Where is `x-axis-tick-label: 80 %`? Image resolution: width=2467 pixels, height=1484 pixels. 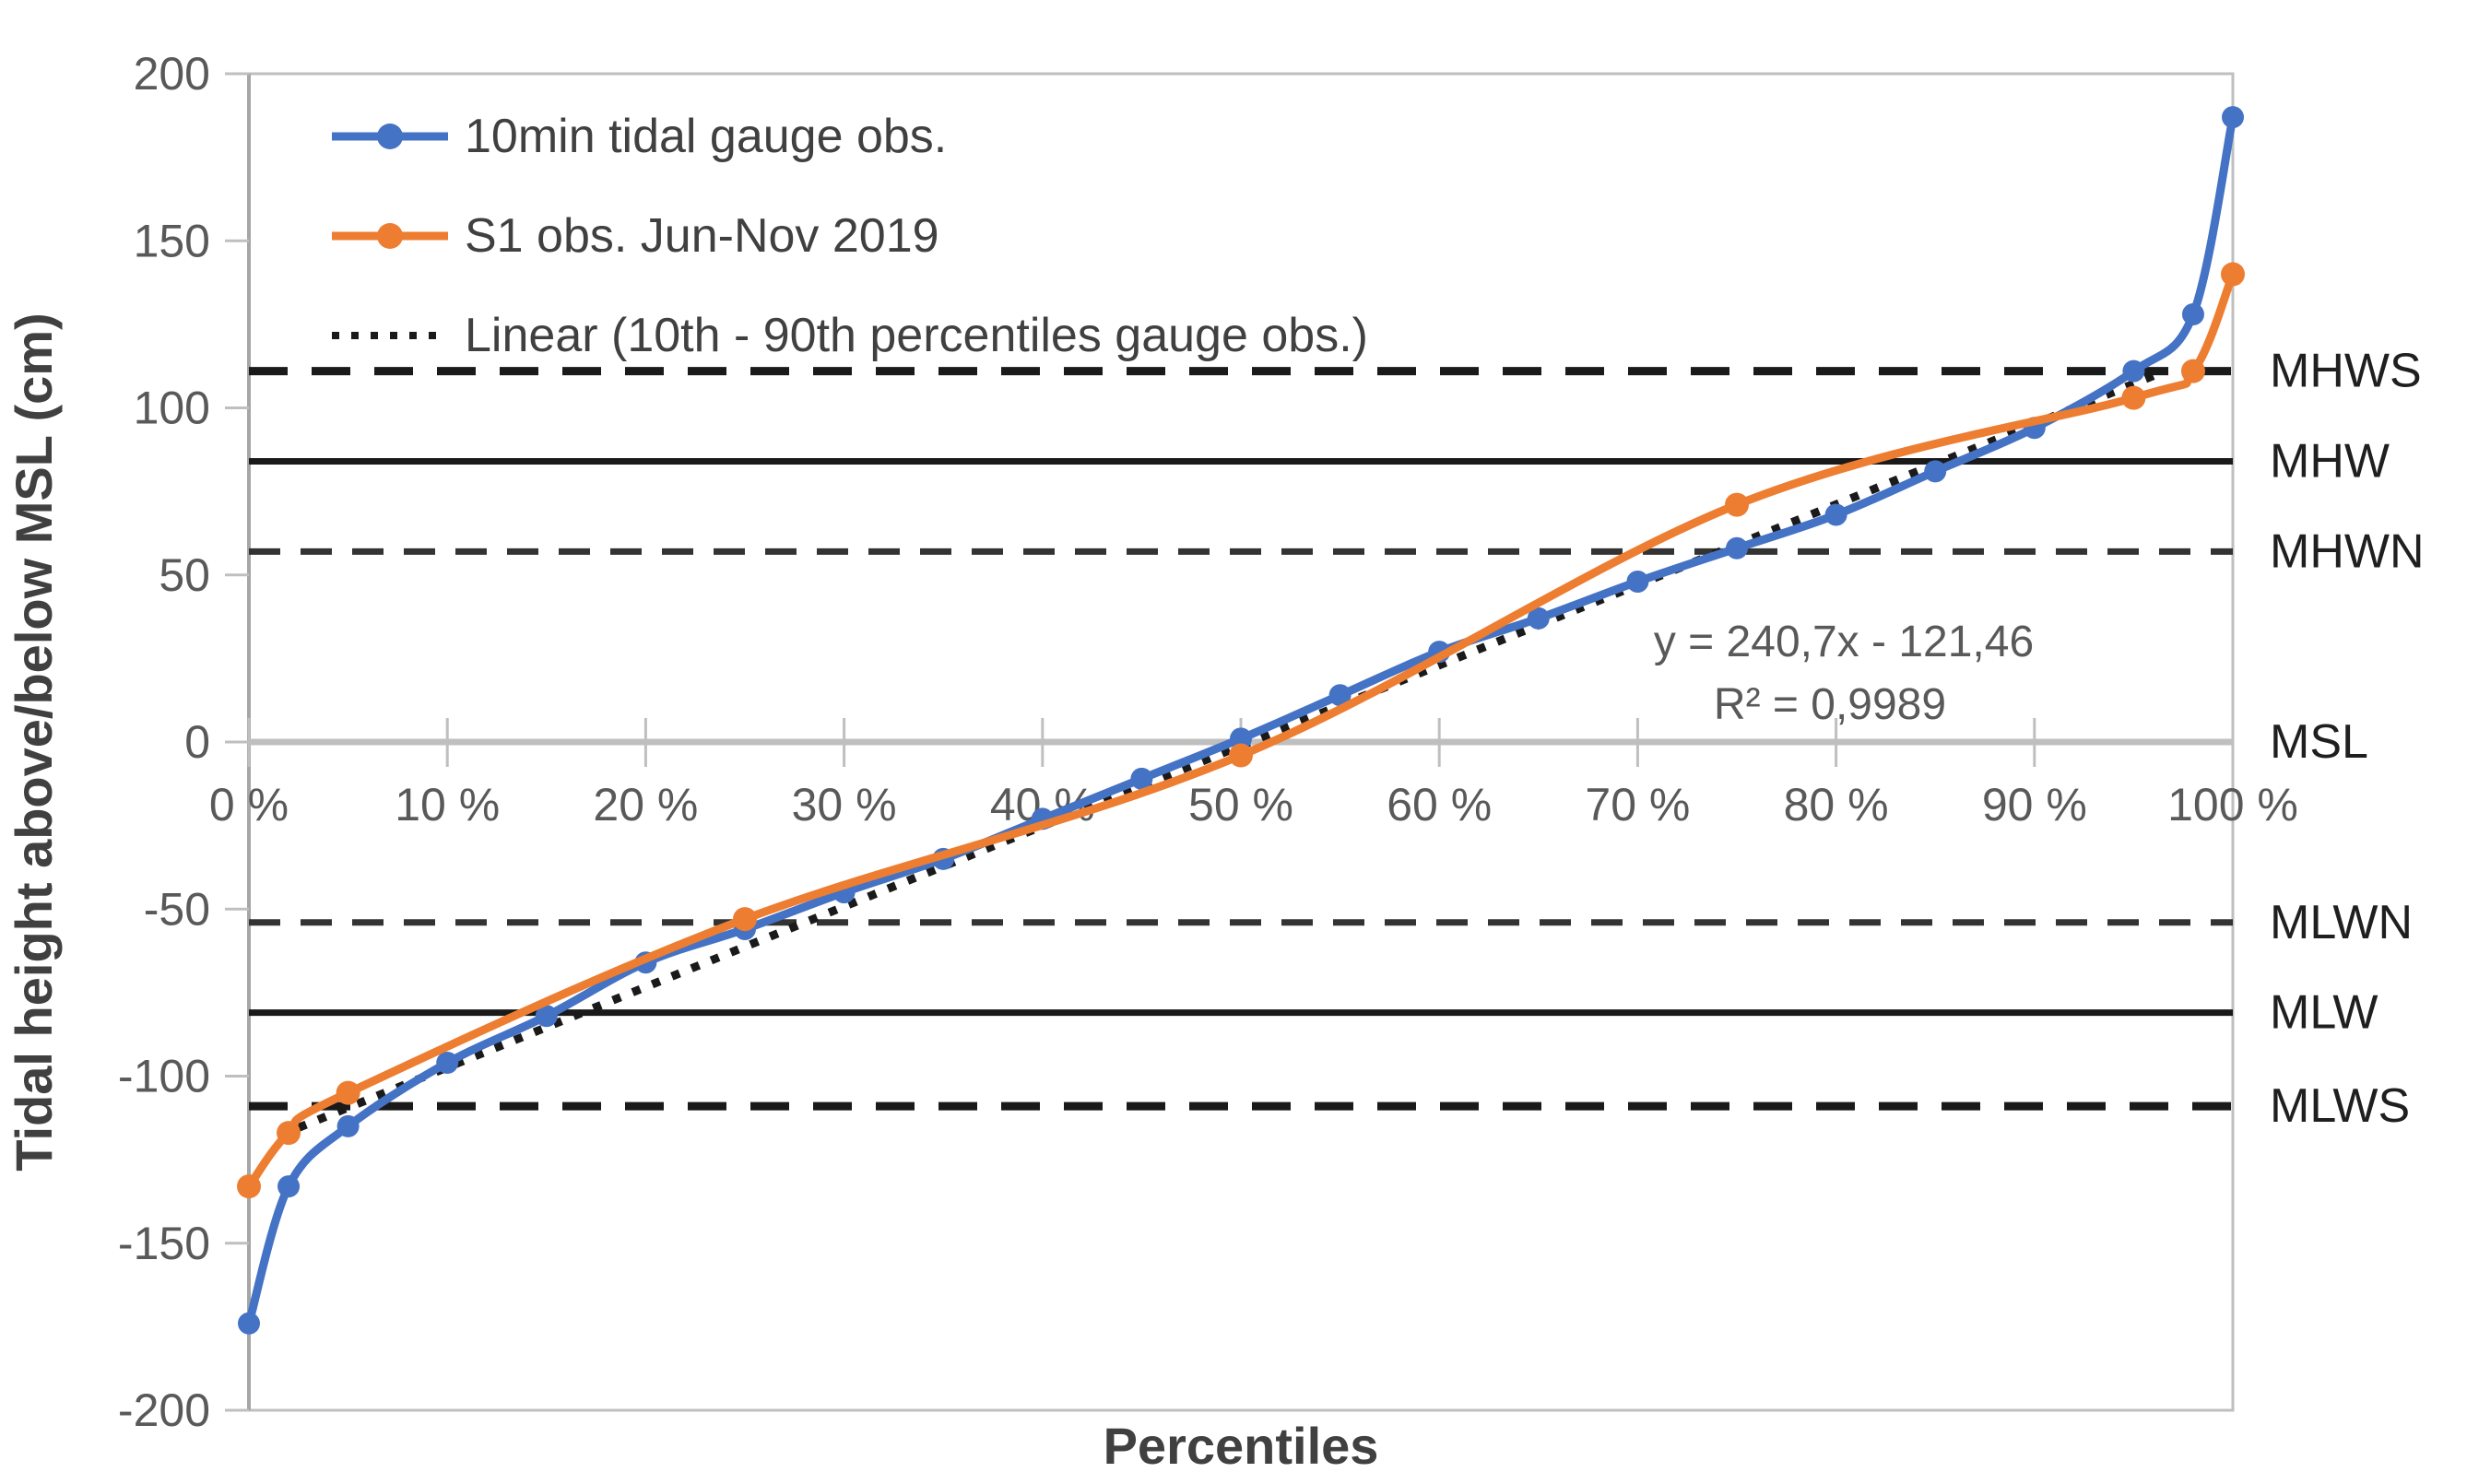 x-axis-tick-label: 80 % is located at coordinates (1836, 804).